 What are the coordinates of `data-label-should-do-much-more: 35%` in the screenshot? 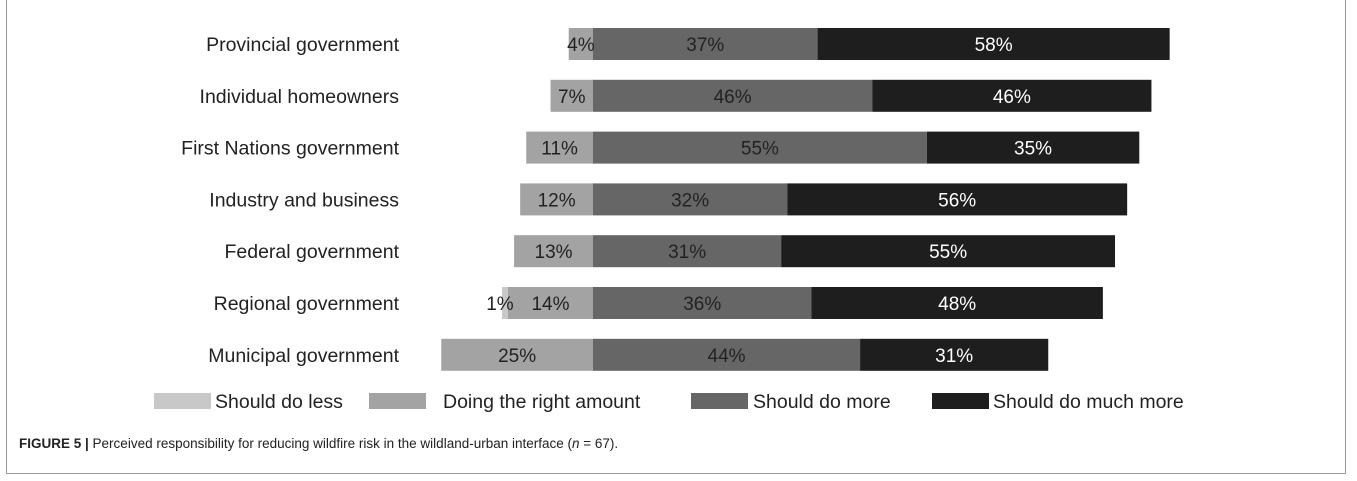 It's located at (1033, 149).